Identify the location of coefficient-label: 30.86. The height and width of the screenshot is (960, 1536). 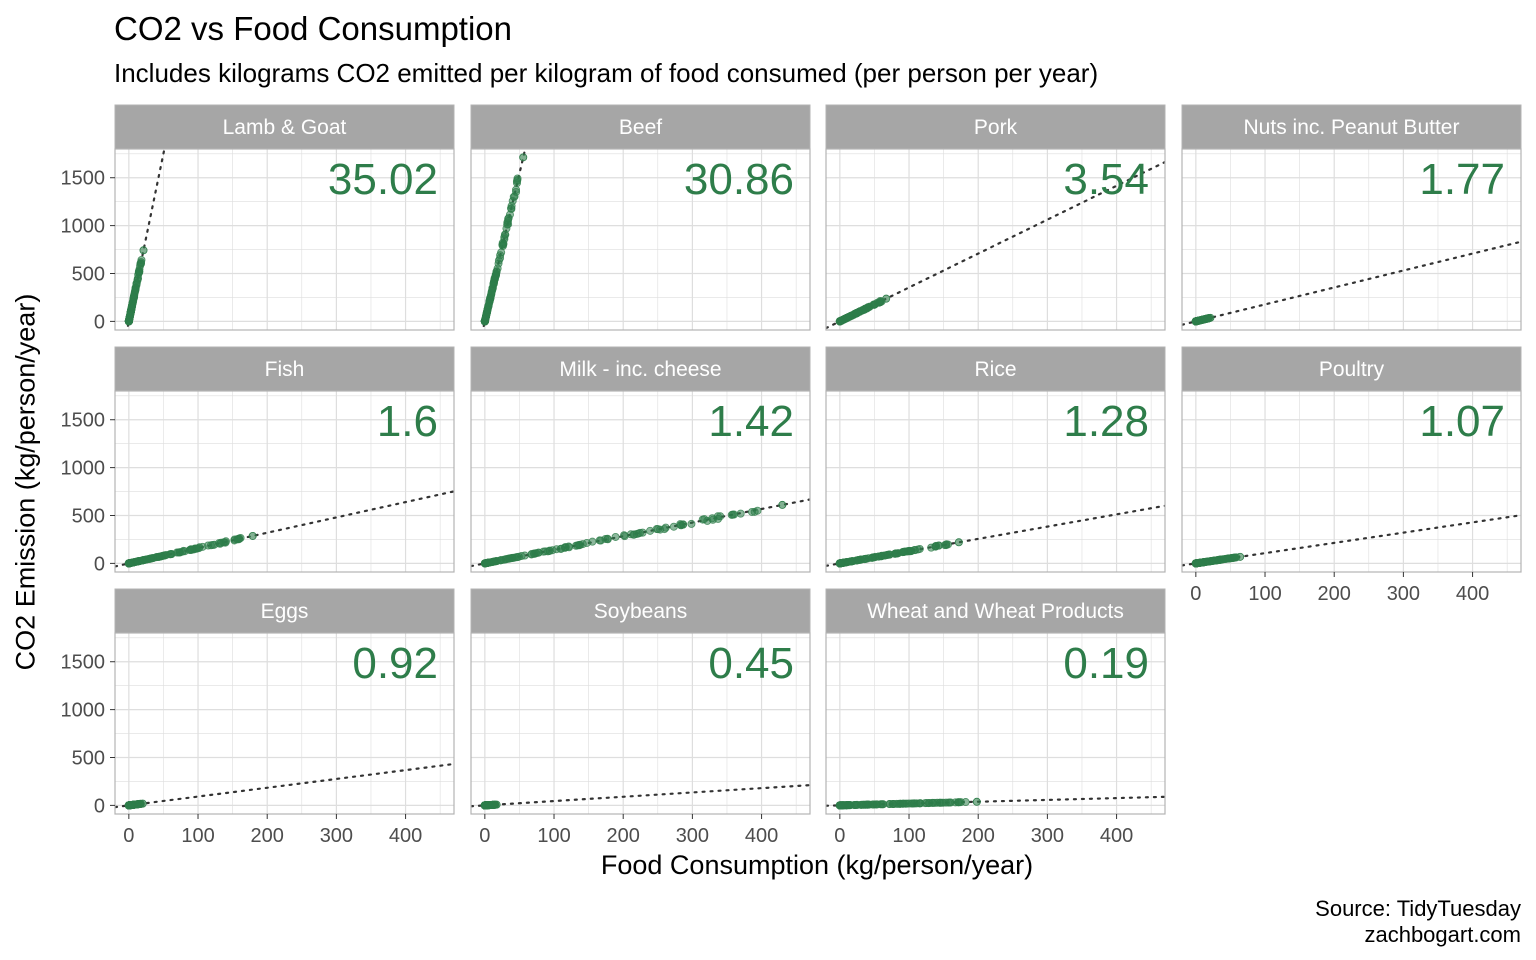
(739, 179).